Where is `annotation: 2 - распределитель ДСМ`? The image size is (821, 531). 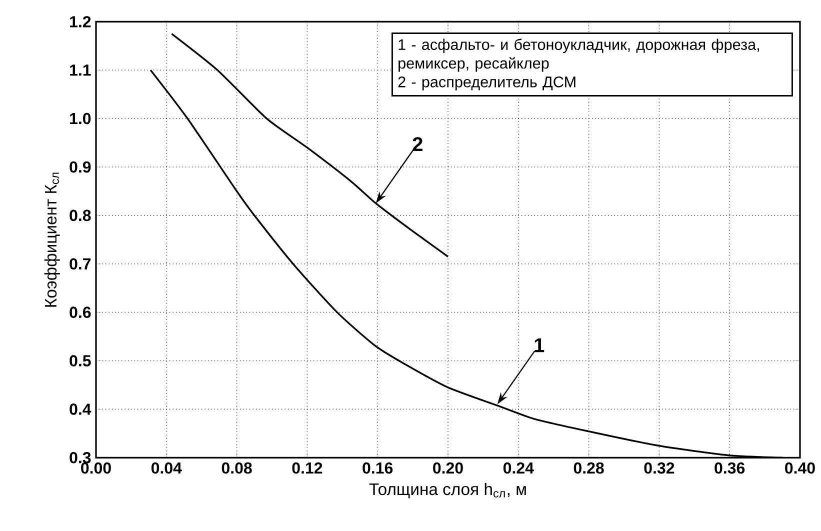
annotation: 2 - распределитель ДСМ is located at coordinates (487, 83).